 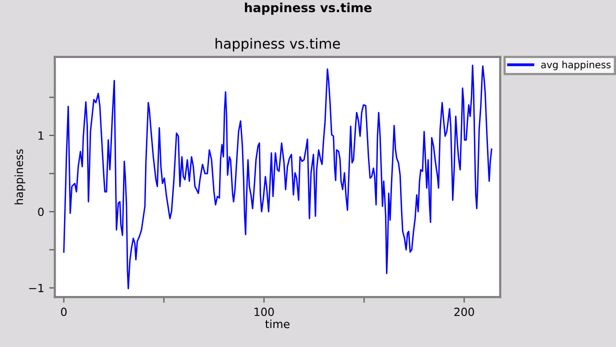 I want to click on x-tick-label: 0, so click(x=64, y=312).